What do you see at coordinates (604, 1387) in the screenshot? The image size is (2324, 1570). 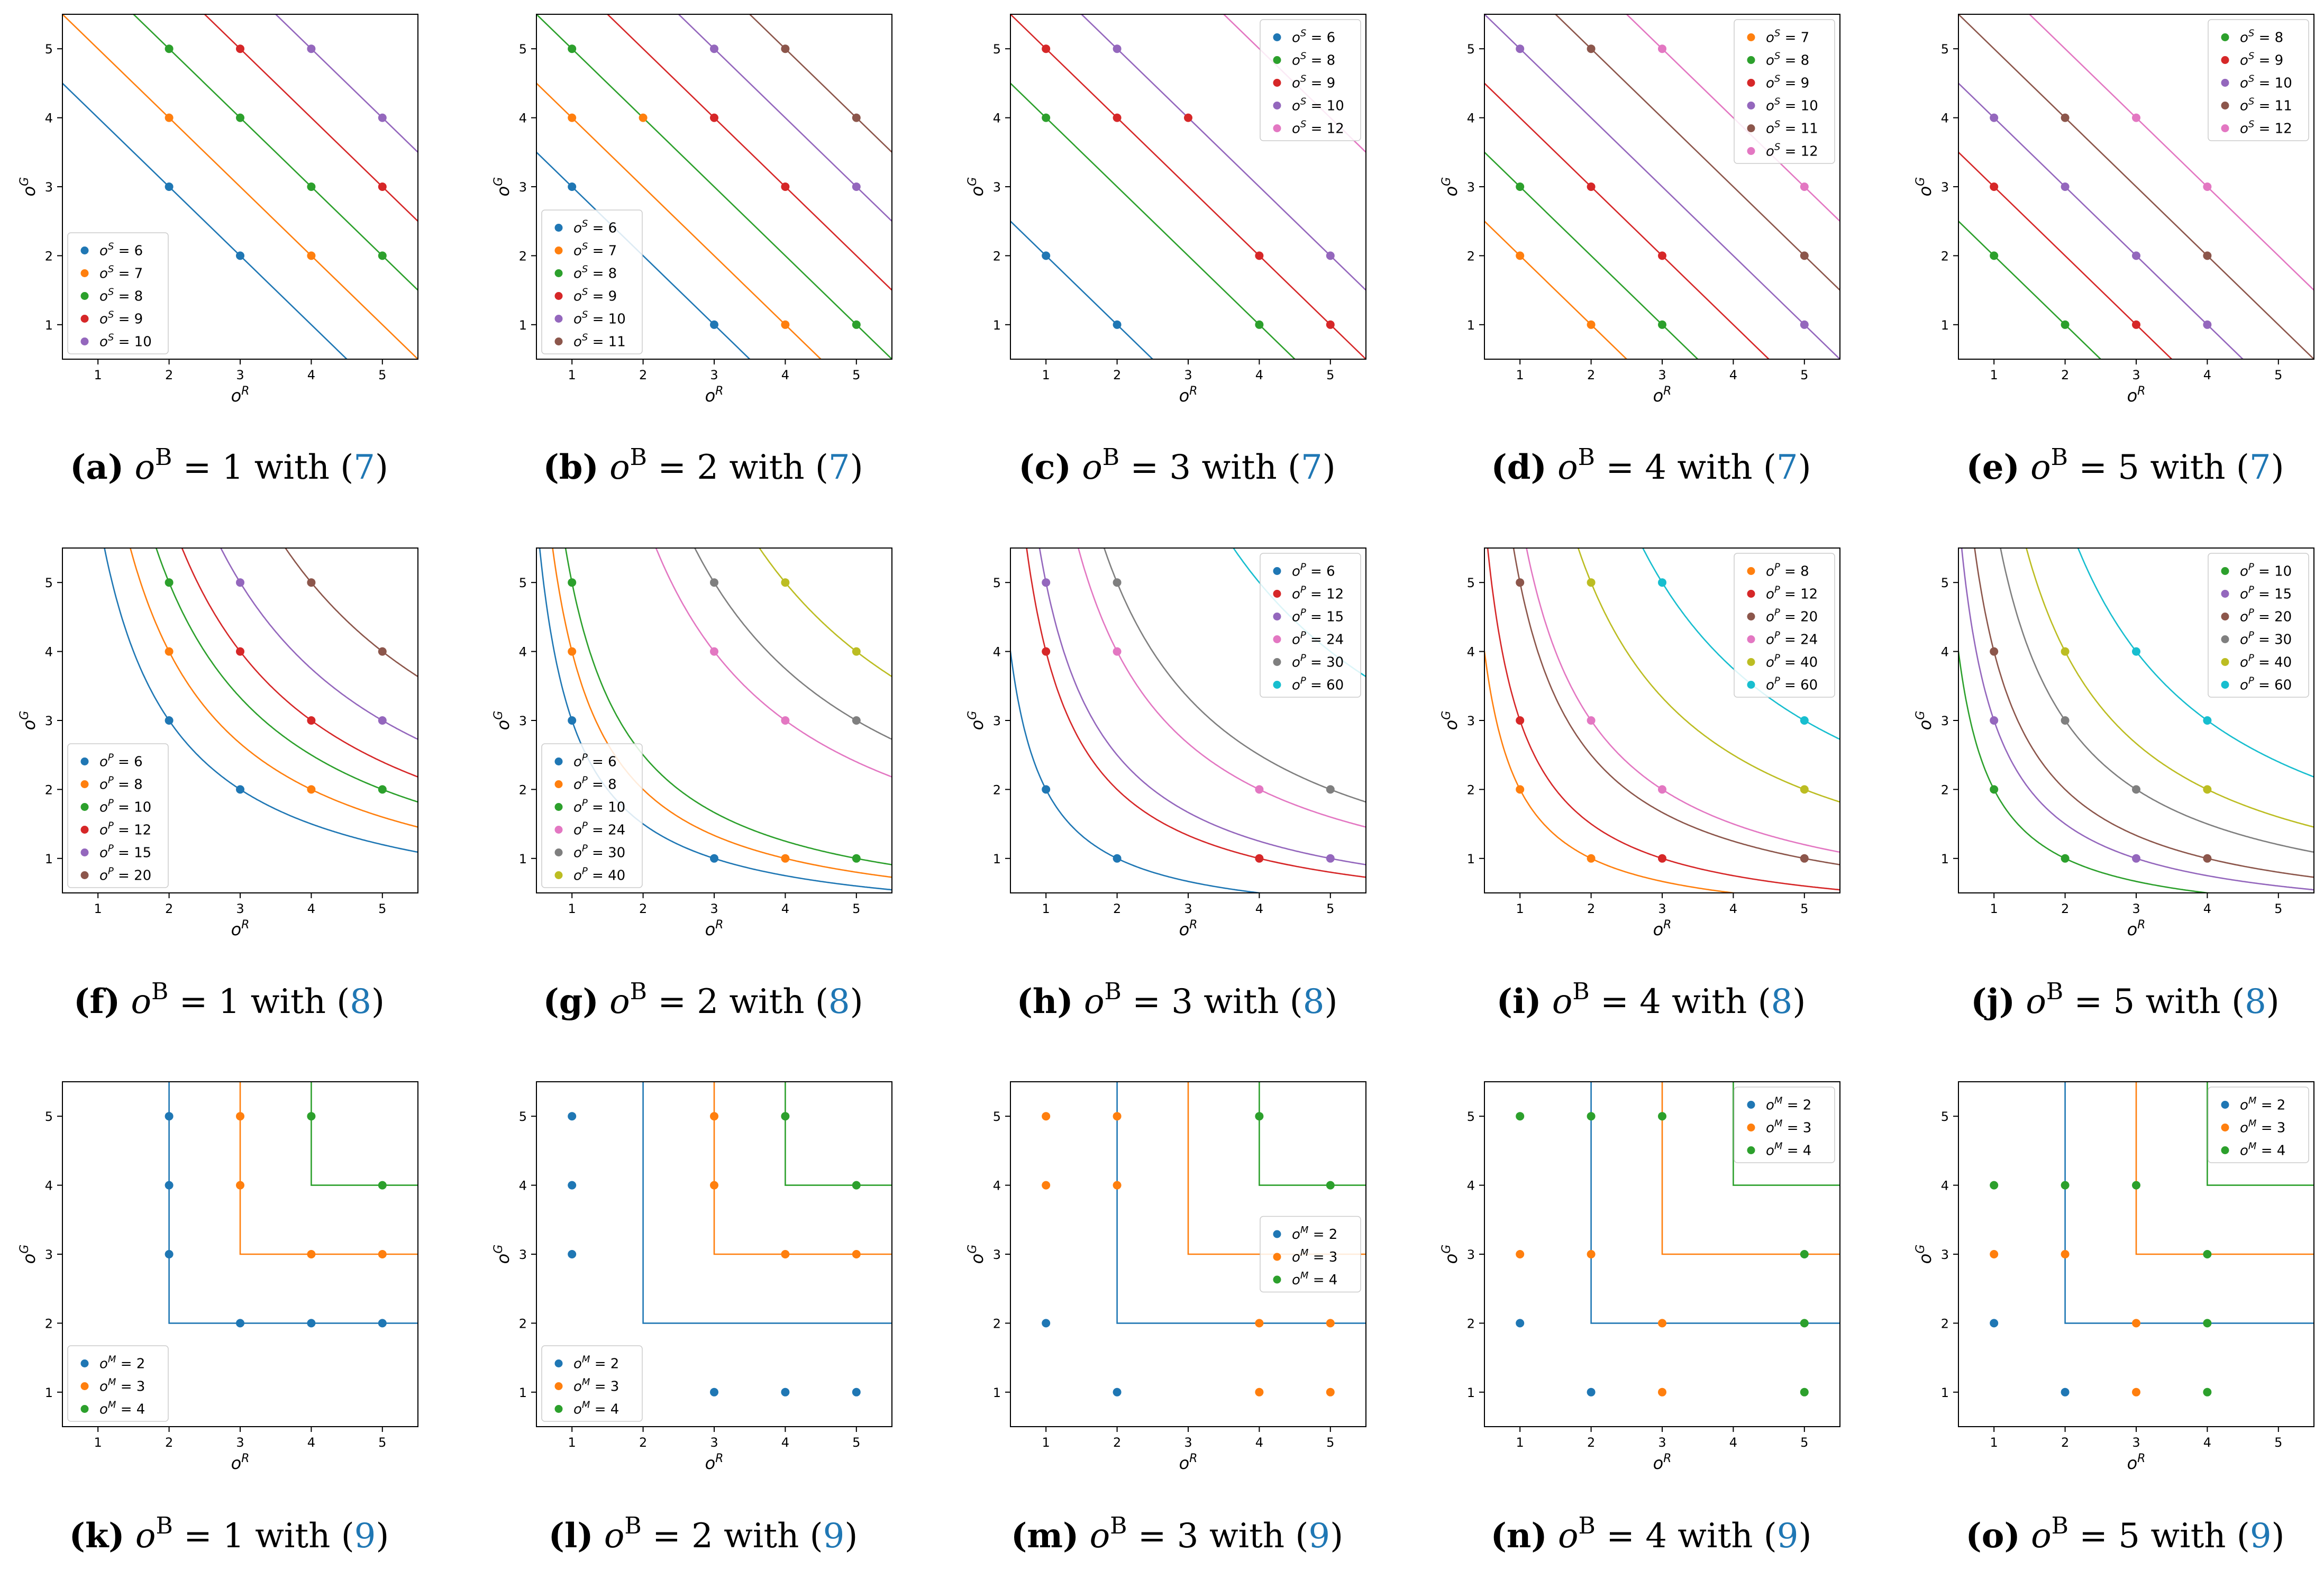 I see `text-part: = 3` at bounding box center [604, 1387].